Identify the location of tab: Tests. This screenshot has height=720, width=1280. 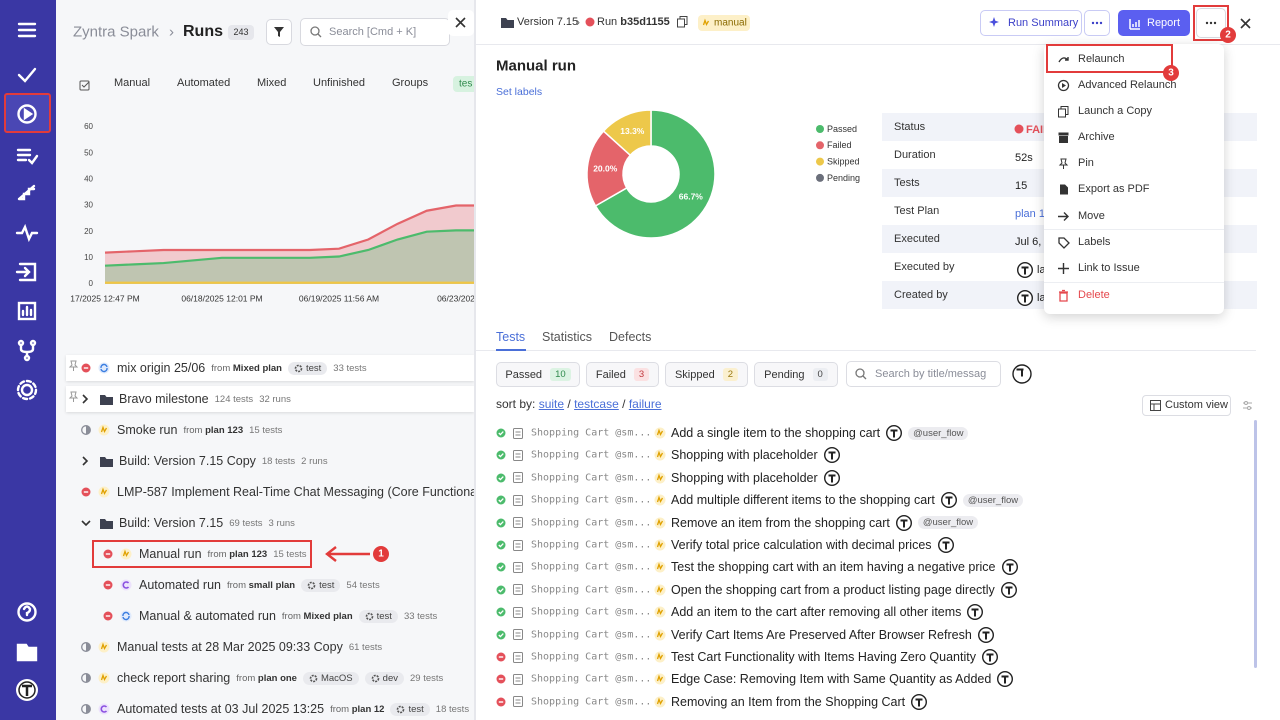
(511, 337).